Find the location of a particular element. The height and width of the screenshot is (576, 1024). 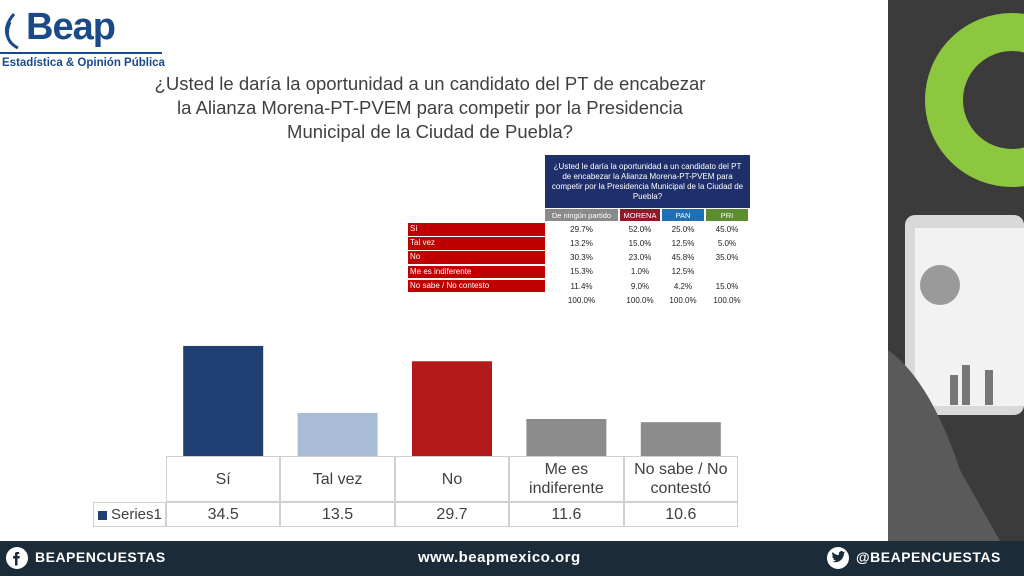

chart is located at coordinates (452, 400).